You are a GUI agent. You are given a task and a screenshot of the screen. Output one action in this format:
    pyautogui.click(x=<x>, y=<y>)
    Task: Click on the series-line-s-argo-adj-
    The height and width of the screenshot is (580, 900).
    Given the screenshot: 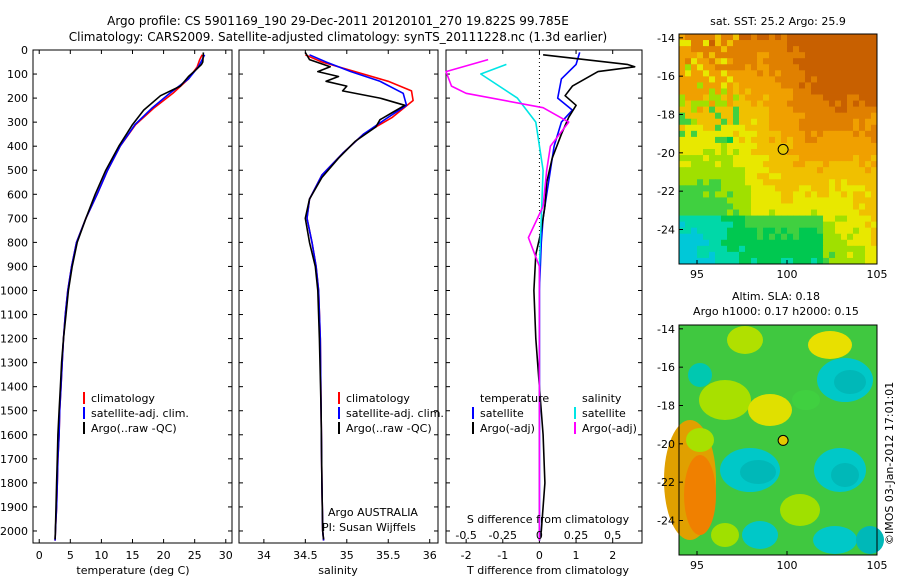 What is the action you would take?
    pyautogui.click(x=507, y=299)
    